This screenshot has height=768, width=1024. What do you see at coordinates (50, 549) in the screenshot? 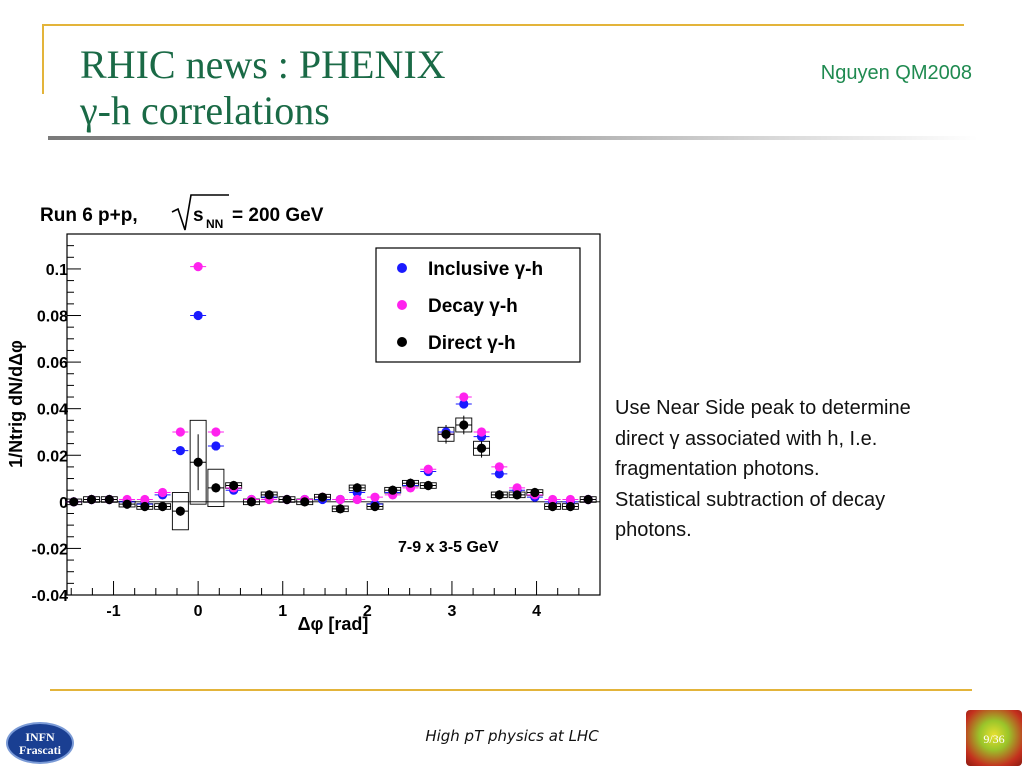
I see `y-tick-label: -0.02` at bounding box center [50, 549].